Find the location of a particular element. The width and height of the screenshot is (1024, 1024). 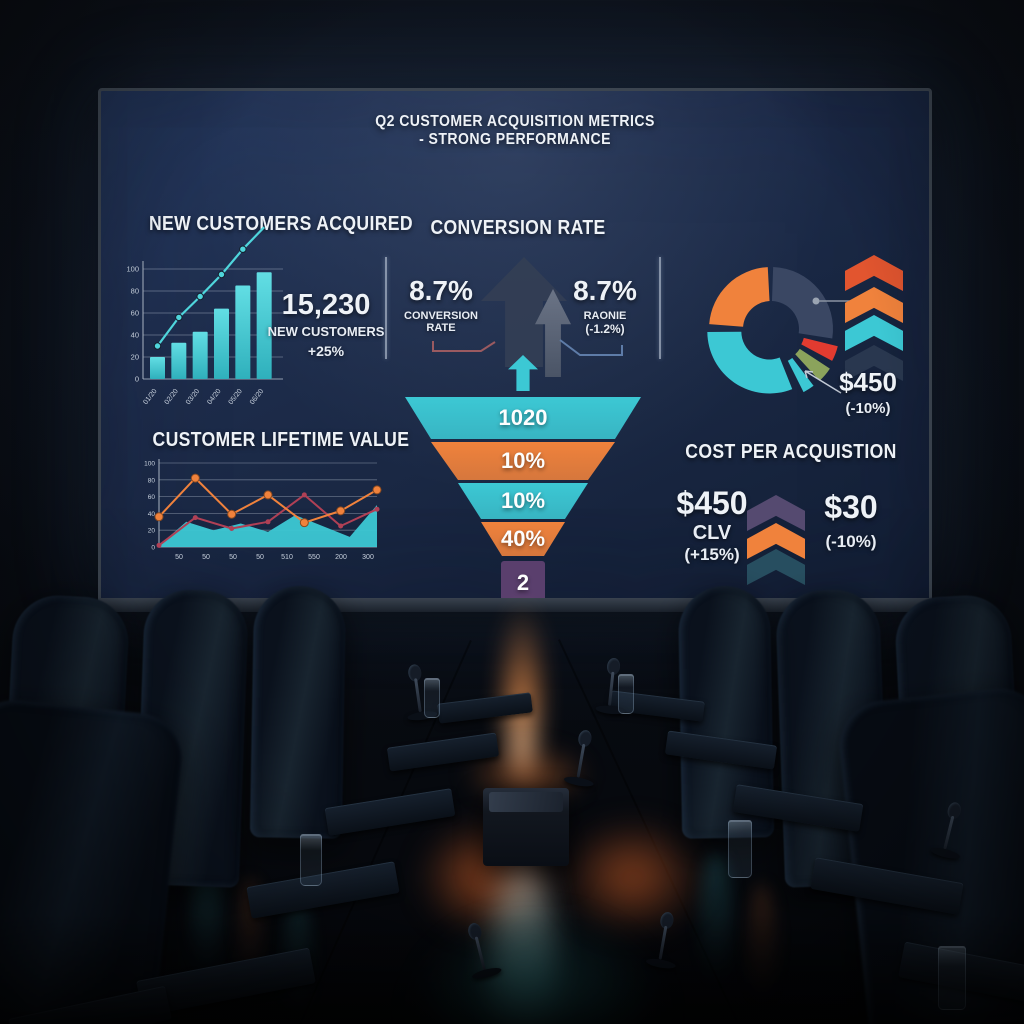

new-customers-title: NEW CUSTOMERS ACQUIRED is located at coordinates (280, 224).